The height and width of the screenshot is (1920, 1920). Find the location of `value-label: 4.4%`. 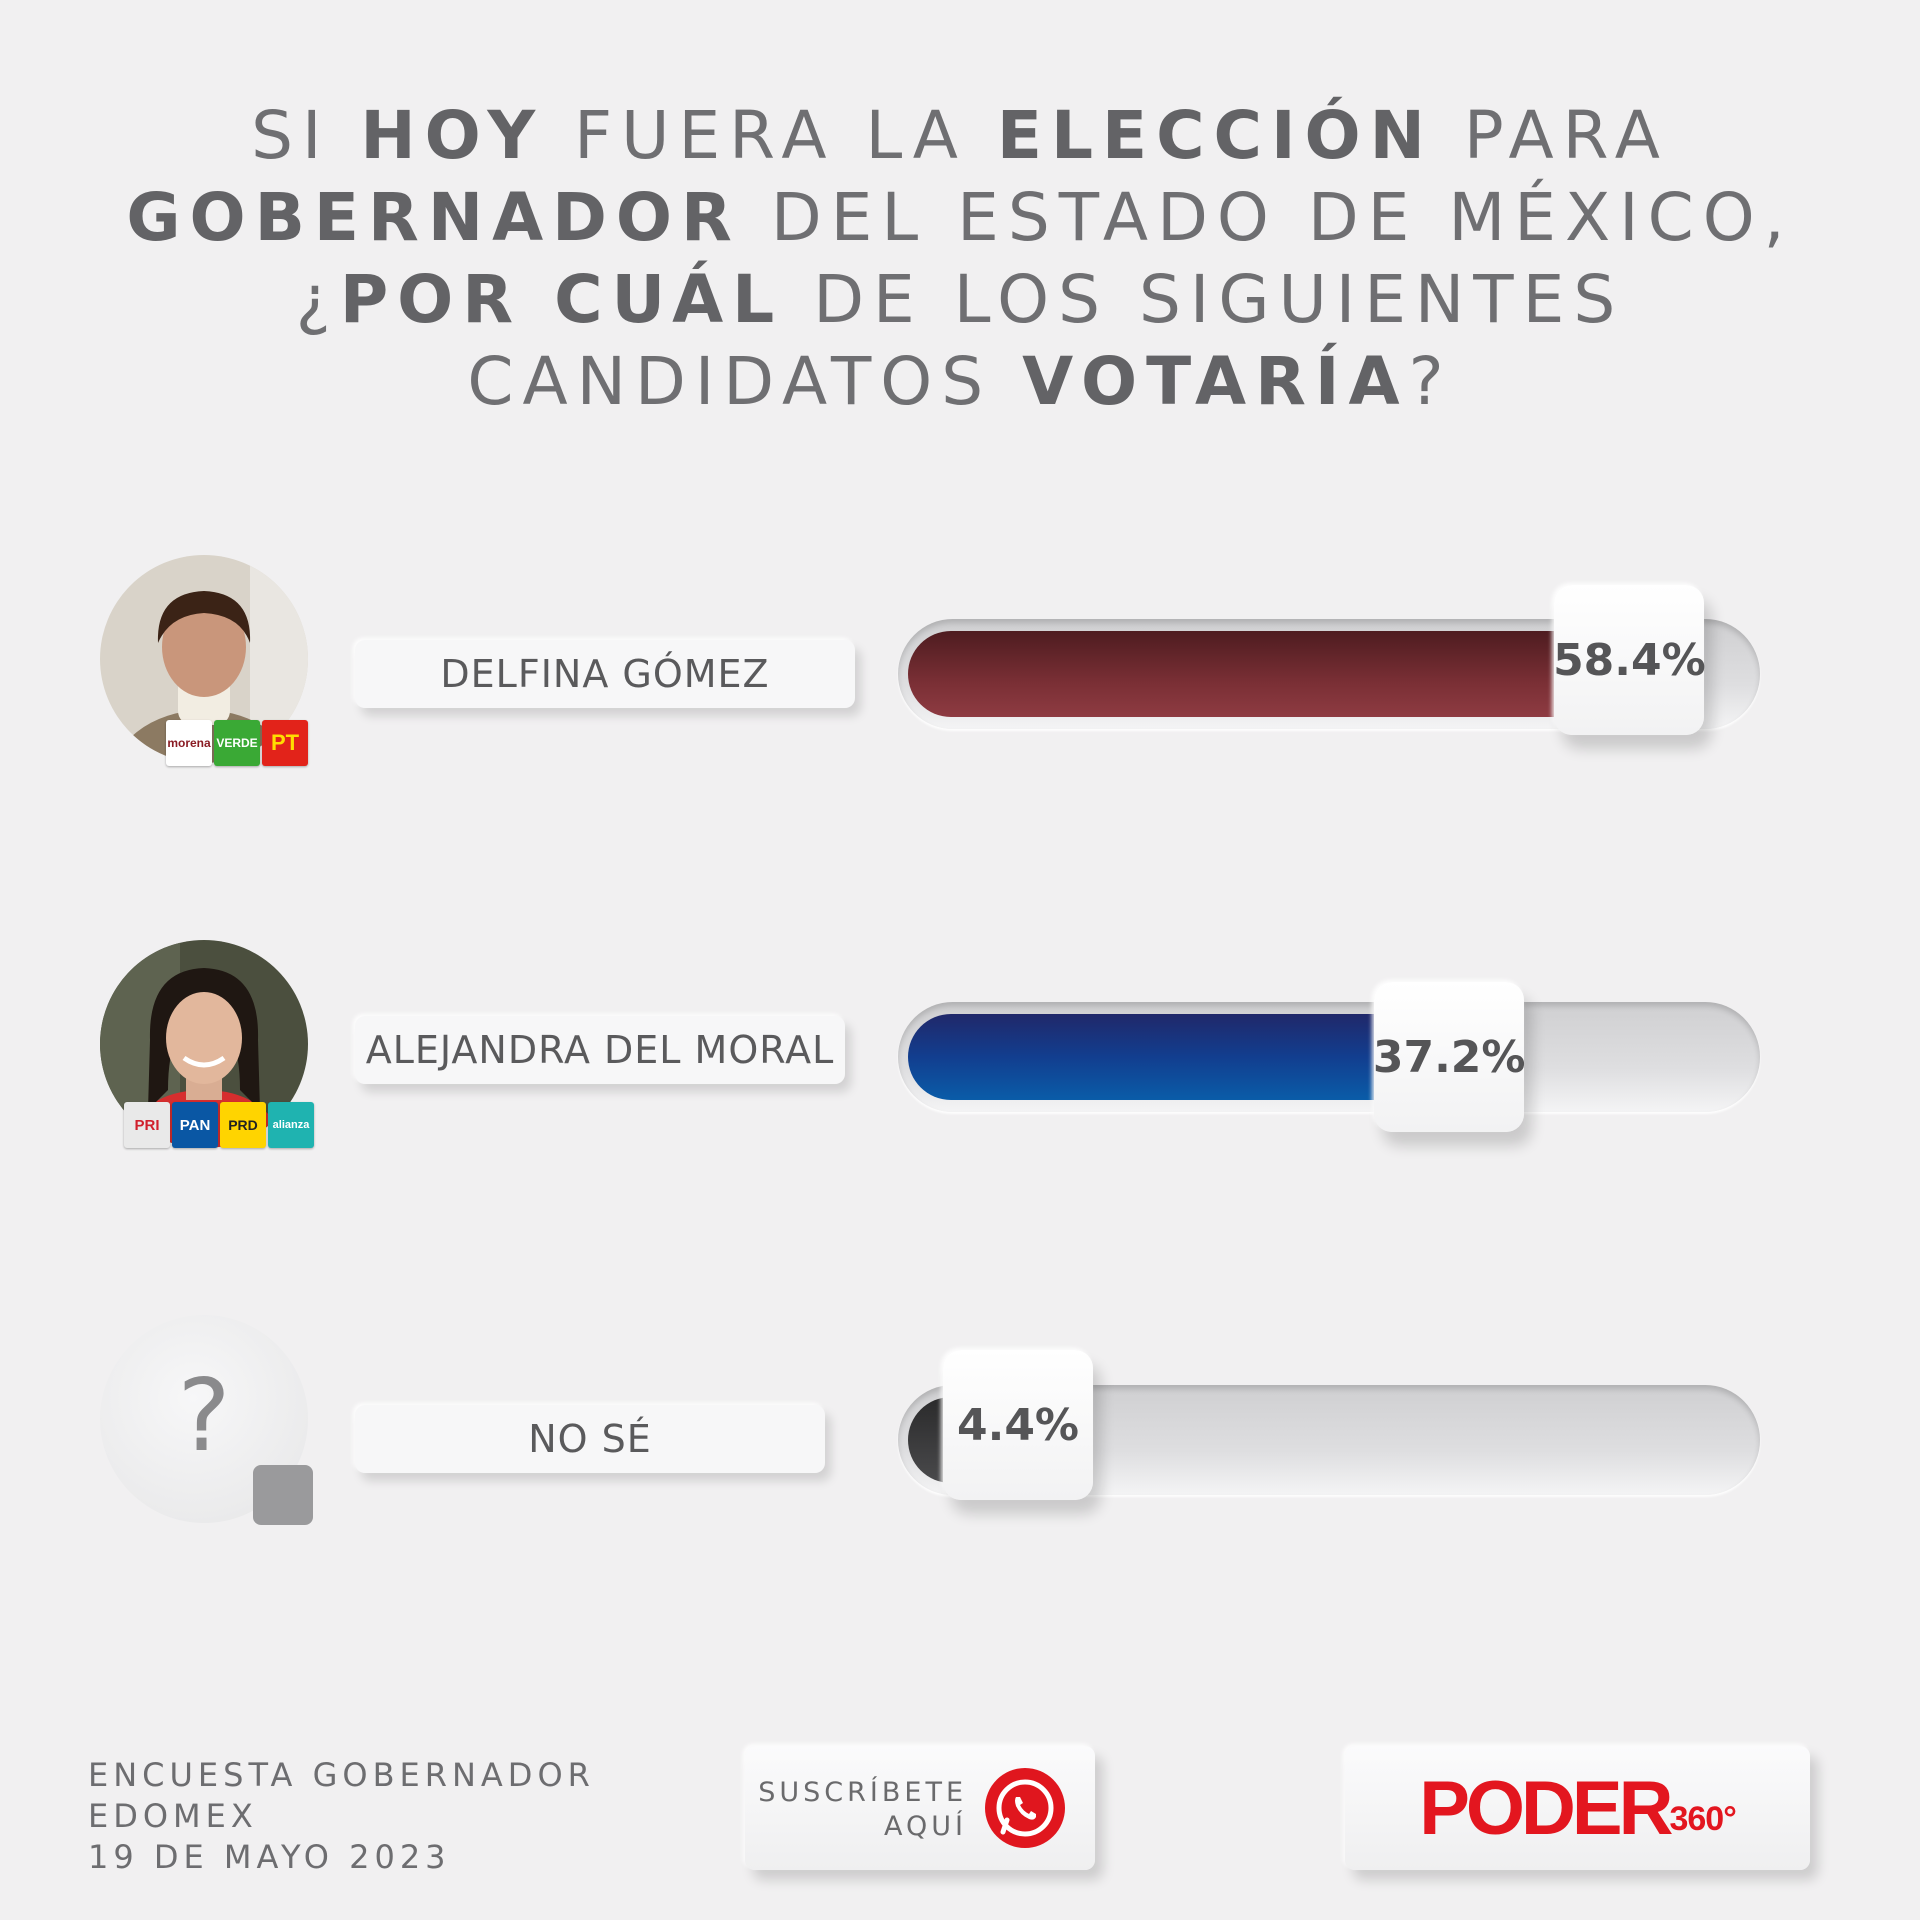

value-label: 4.4% is located at coordinates (1018, 1425).